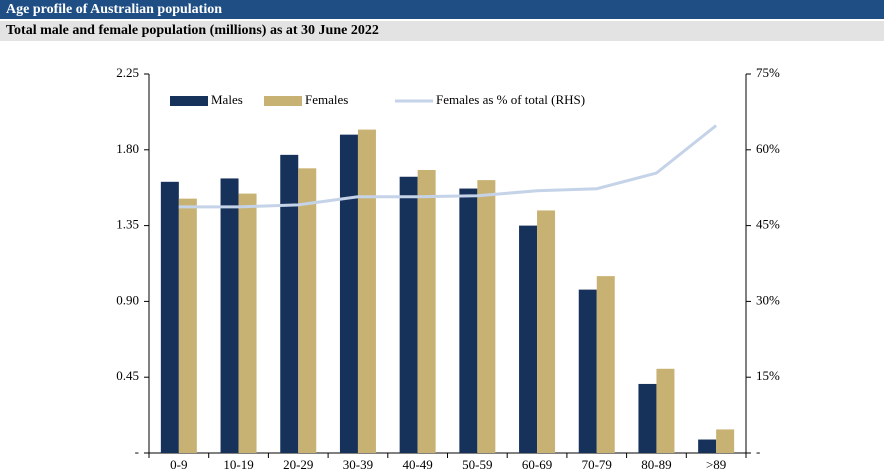 This screenshot has height=475, width=884. What do you see at coordinates (358, 464) in the screenshot?
I see `x-tick-label: 30-39` at bounding box center [358, 464].